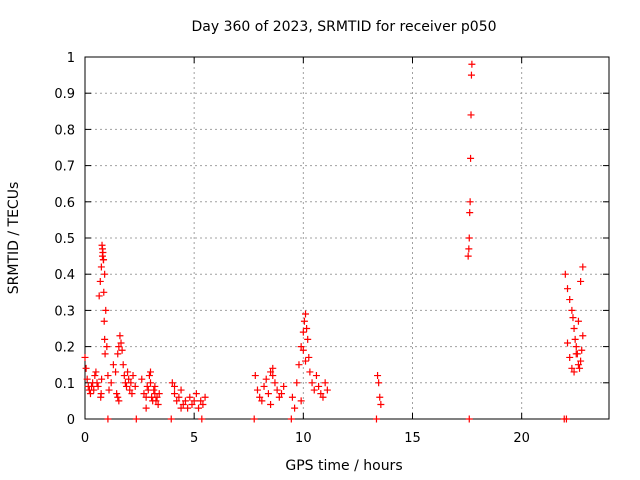 This screenshot has height=480, width=640. What do you see at coordinates (64, 167) in the screenshot?
I see `y-tick-label: 0.7` at bounding box center [64, 167].